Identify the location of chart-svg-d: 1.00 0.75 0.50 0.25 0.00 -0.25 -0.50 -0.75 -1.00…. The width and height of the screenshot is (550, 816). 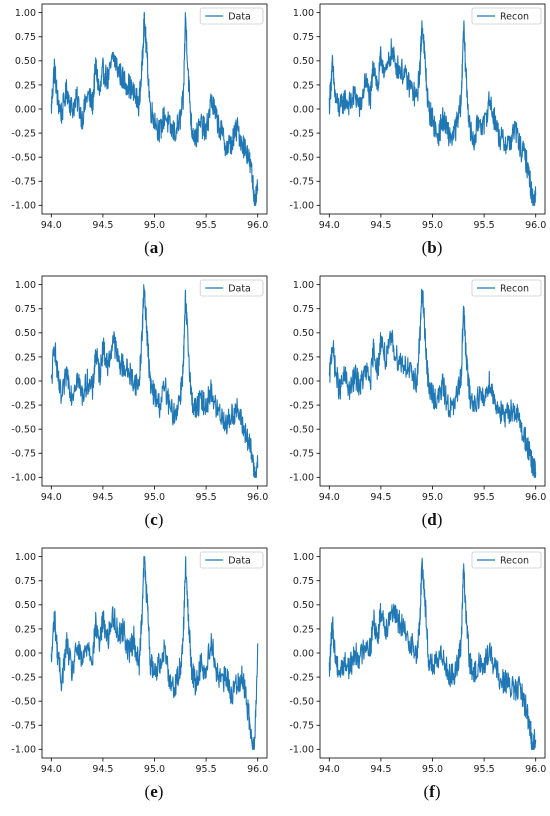
(417, 389).